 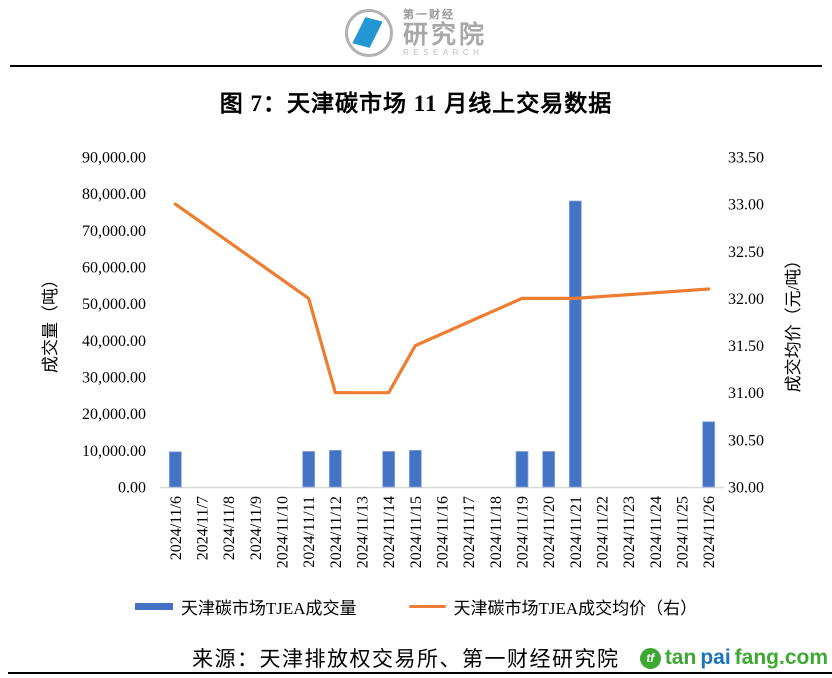 I want to click on x-axis-tick: 2024/11/24, so click(x=656, y=532).